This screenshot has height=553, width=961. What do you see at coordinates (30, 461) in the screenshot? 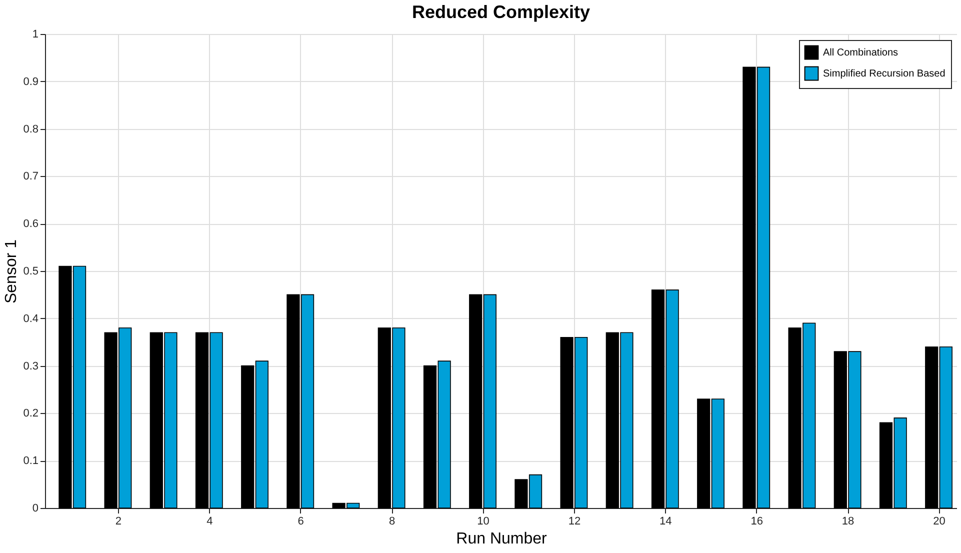
I see `y-tick-label: 0.1` at bounding box center [30, 461].